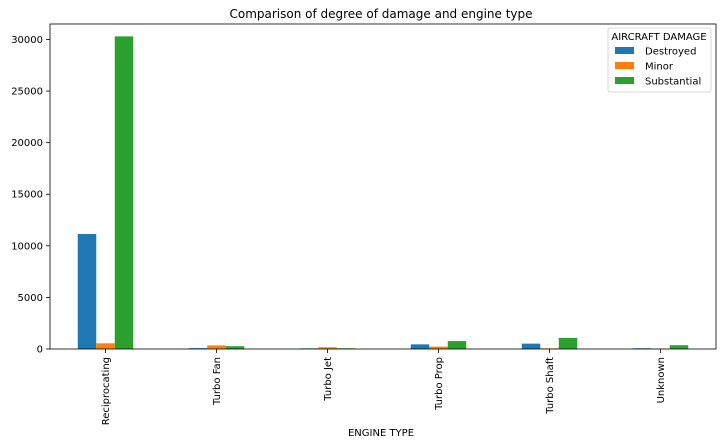 This screenshot has height=445, width=722. What do you see at coordinates (27, 246) in the screenshot?
I see `y-tick-label: 10000` at bounding box center [27, 246].